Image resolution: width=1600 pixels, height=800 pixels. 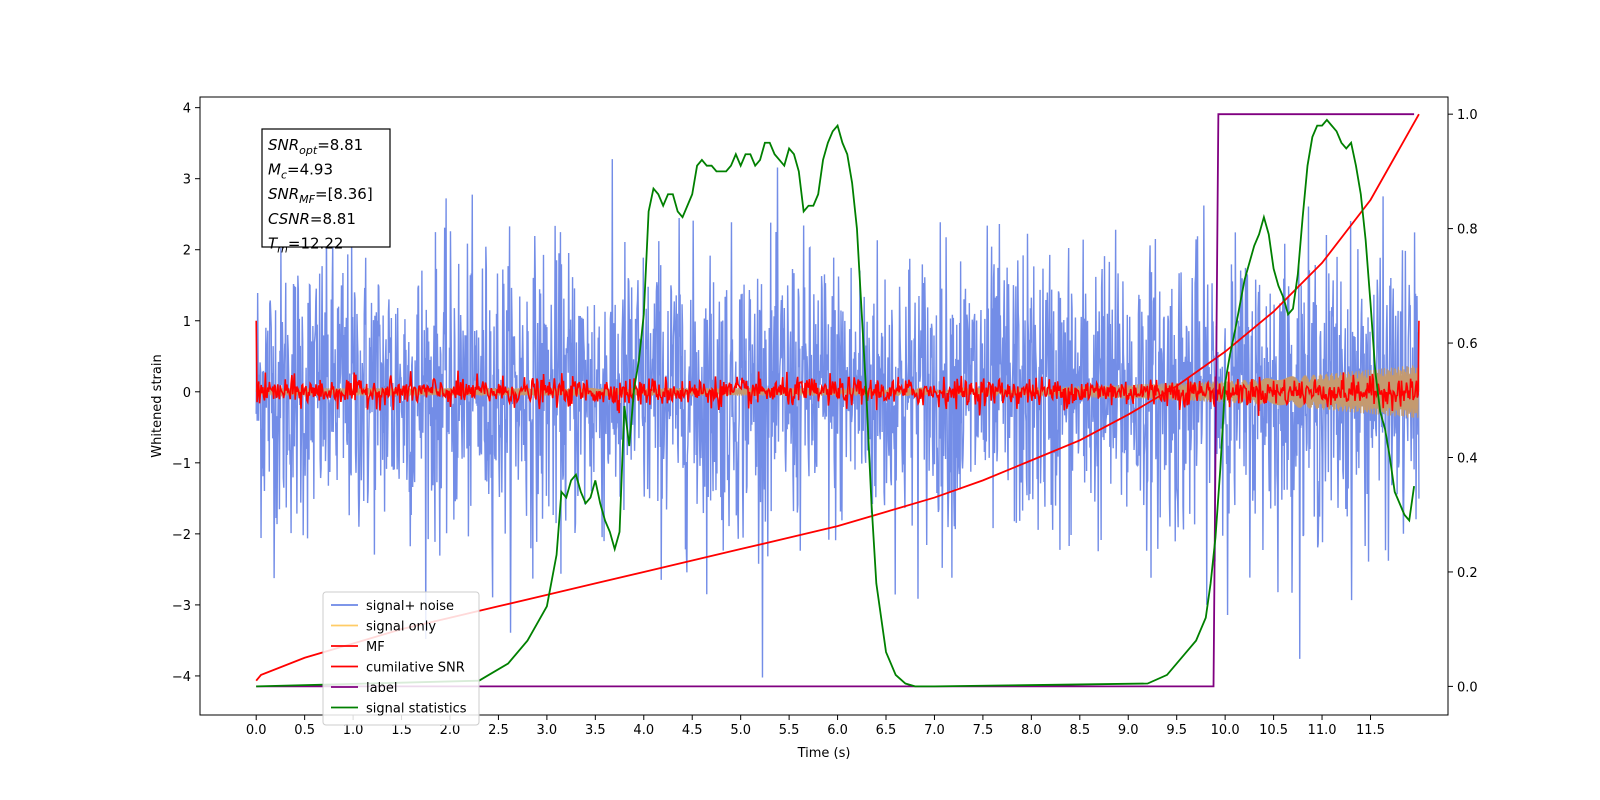 I want to click on x-tick-label: 10.5, so click(x=1273, y=730).